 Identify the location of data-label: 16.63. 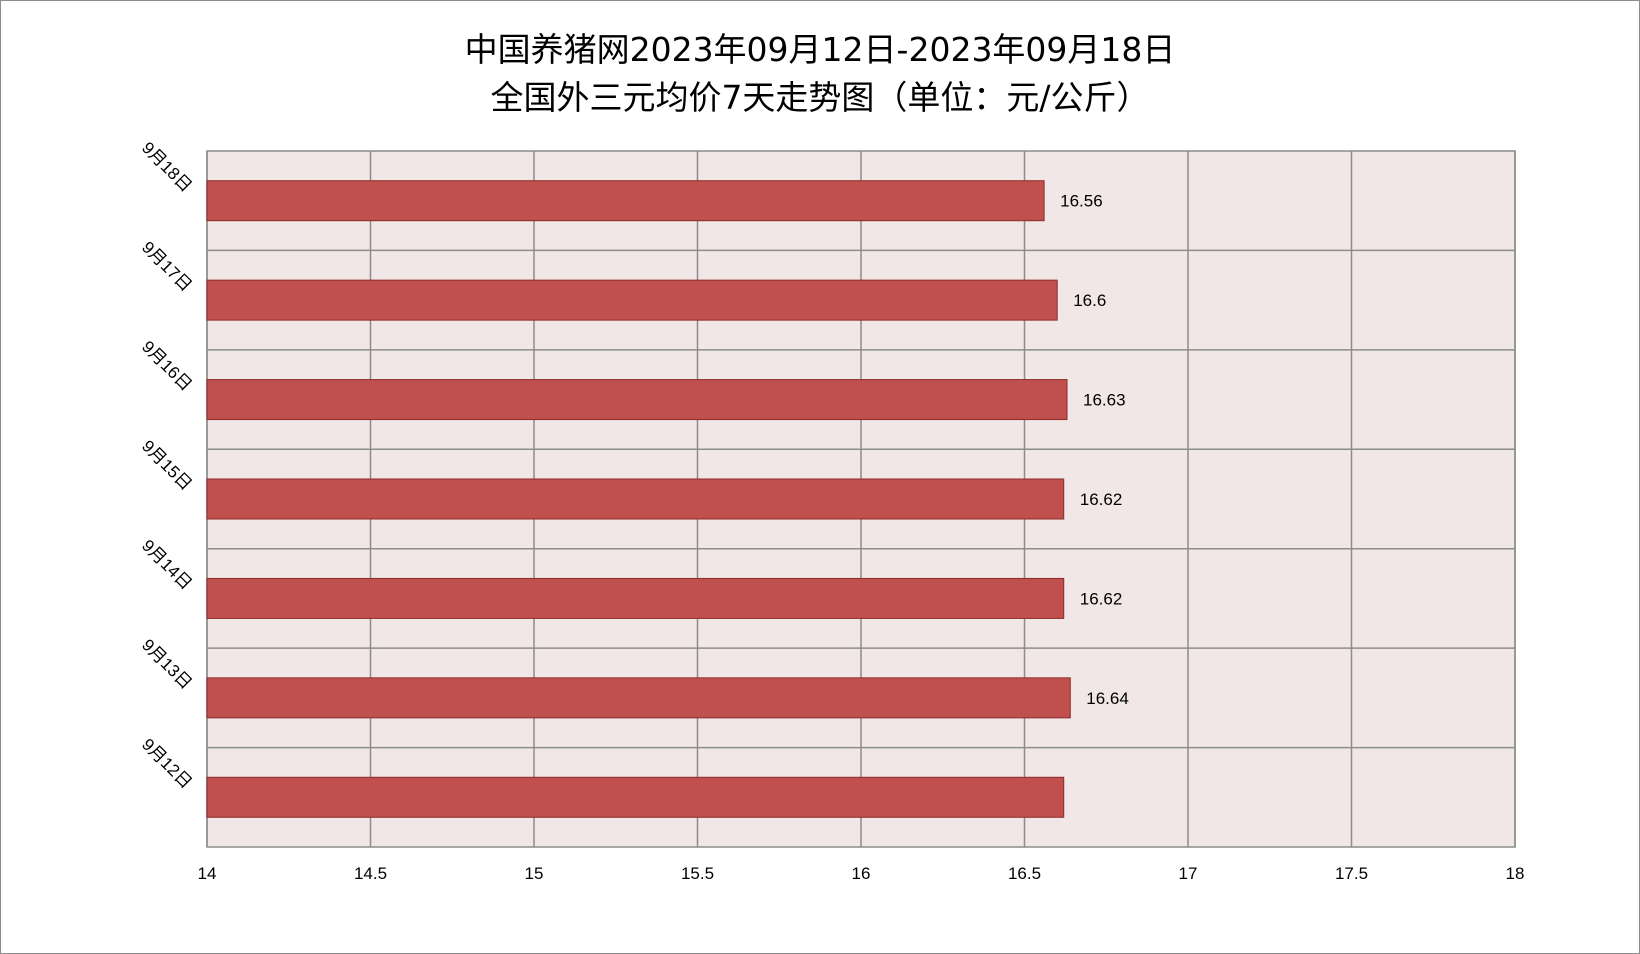
(1104, 400).